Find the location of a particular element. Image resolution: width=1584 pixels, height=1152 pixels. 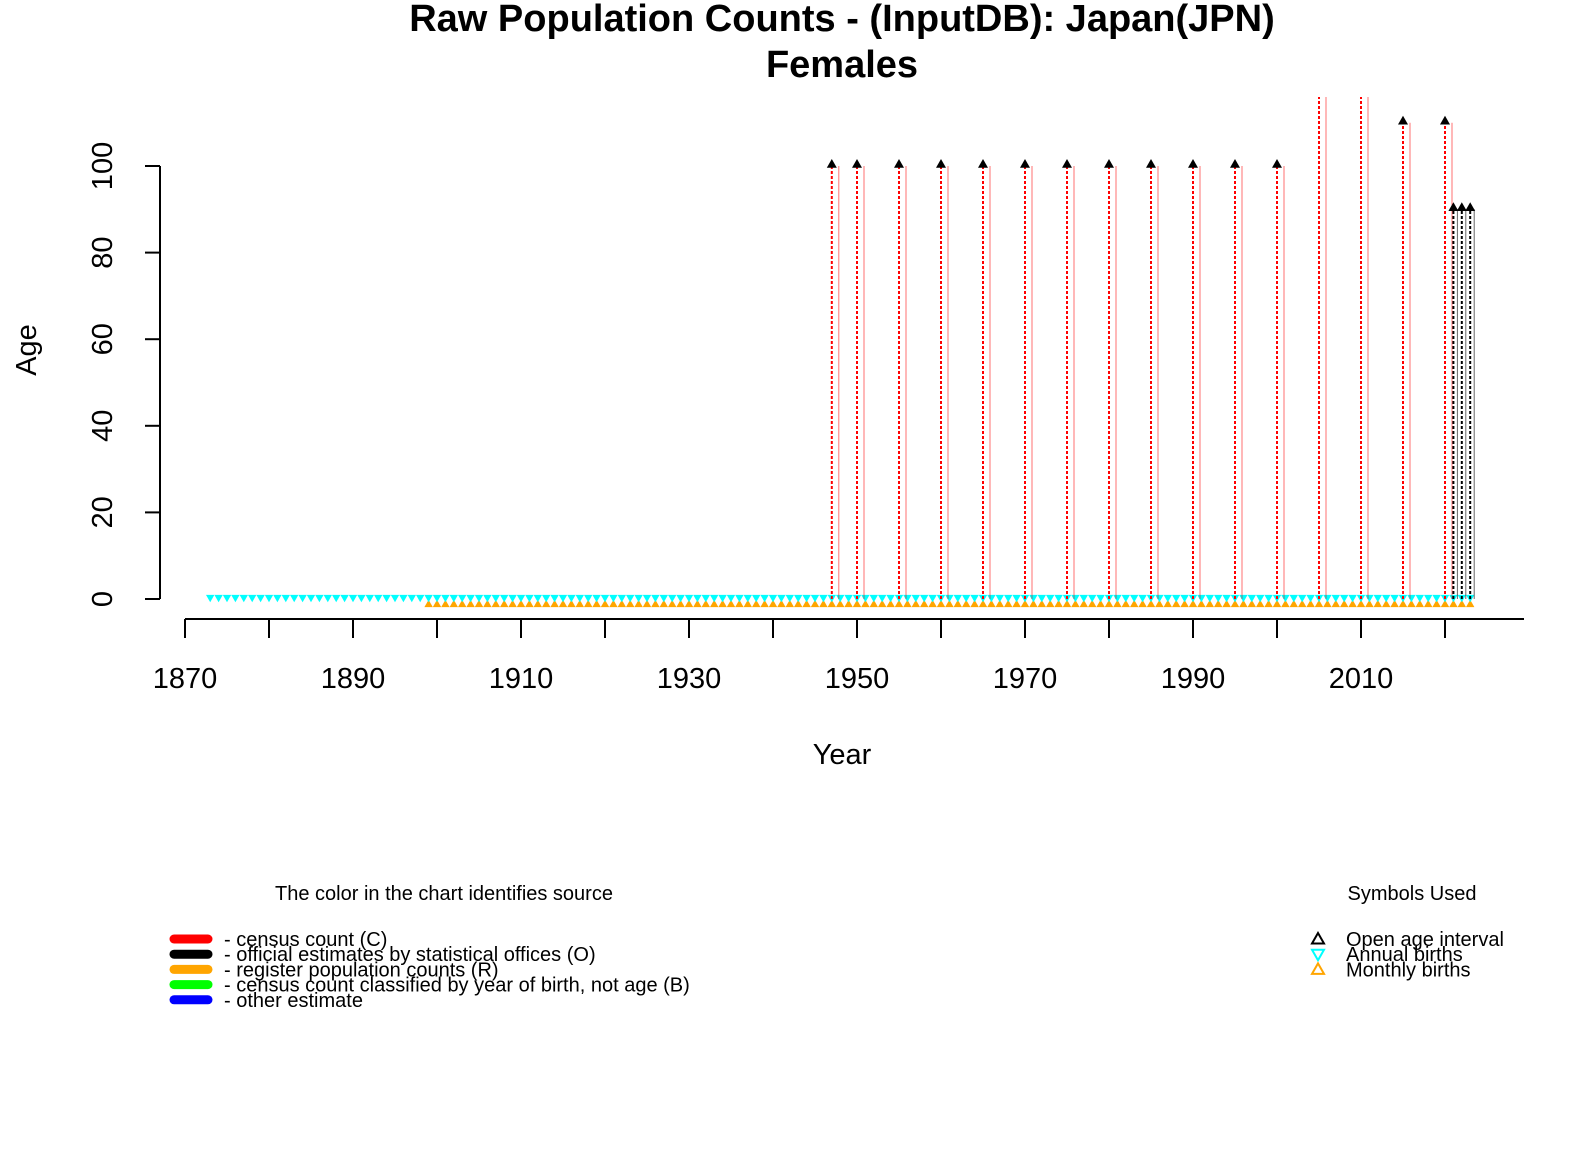

source-legend-label: - other estimate is located at coordinates (293, 1001).